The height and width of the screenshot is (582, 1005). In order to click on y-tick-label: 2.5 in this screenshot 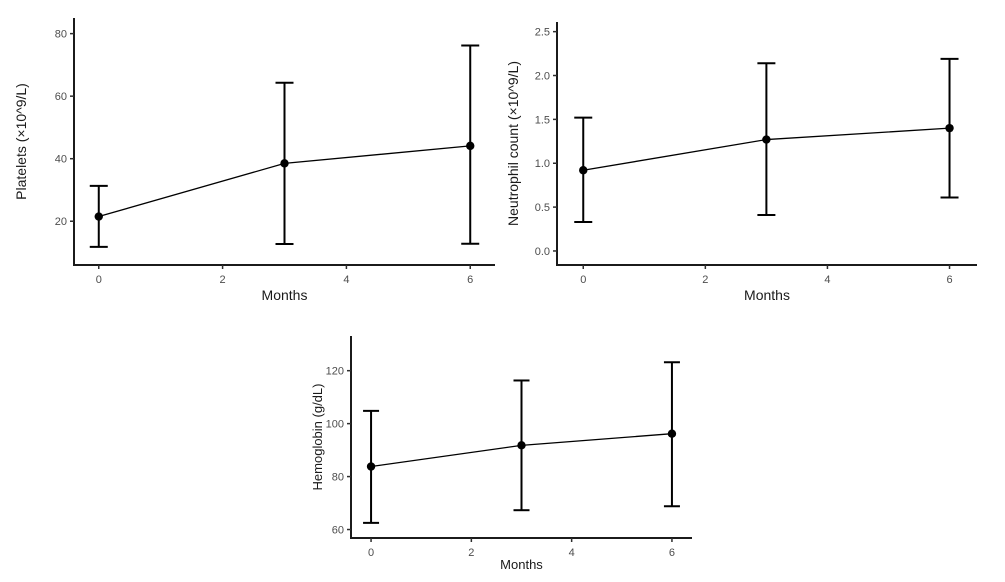, I will do `click(542, 33)`.